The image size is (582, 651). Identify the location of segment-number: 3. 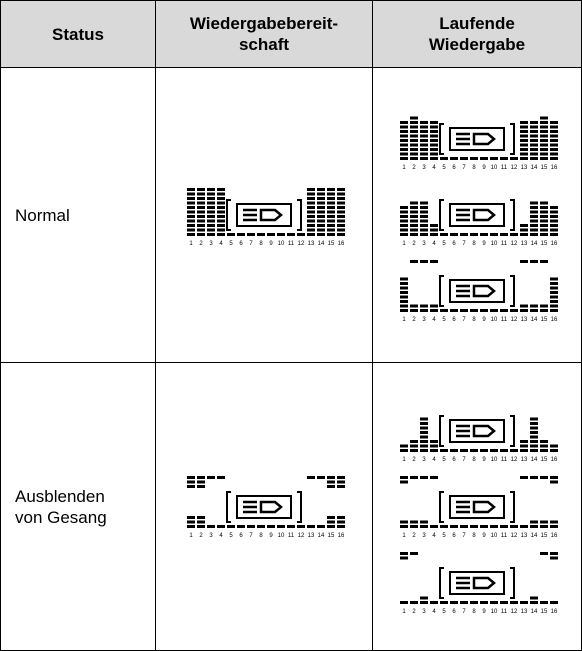
(211, 536).